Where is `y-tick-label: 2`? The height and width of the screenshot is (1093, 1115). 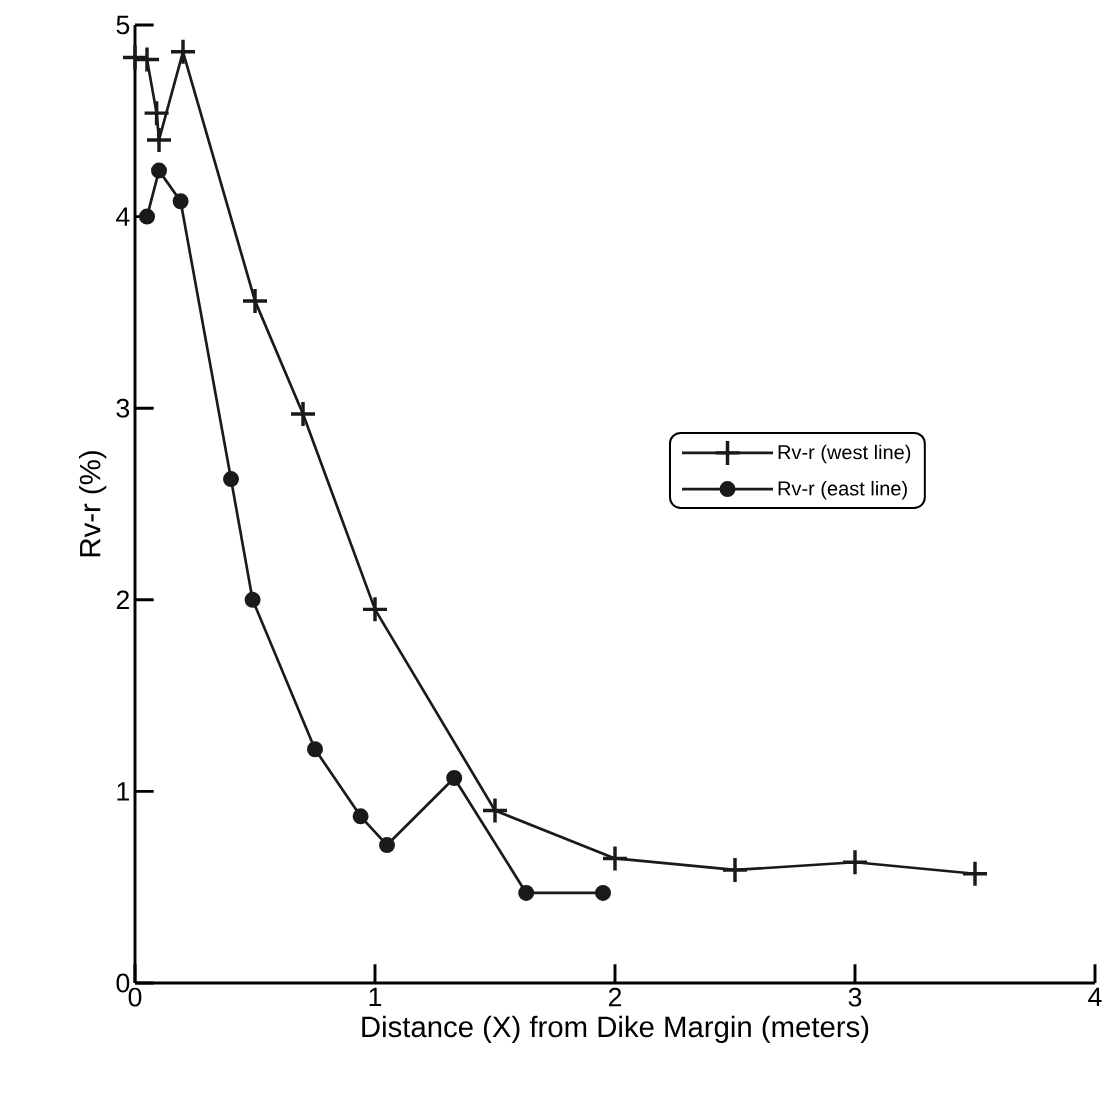
y-tick-label: 2 is located at coordinates (122, 600).